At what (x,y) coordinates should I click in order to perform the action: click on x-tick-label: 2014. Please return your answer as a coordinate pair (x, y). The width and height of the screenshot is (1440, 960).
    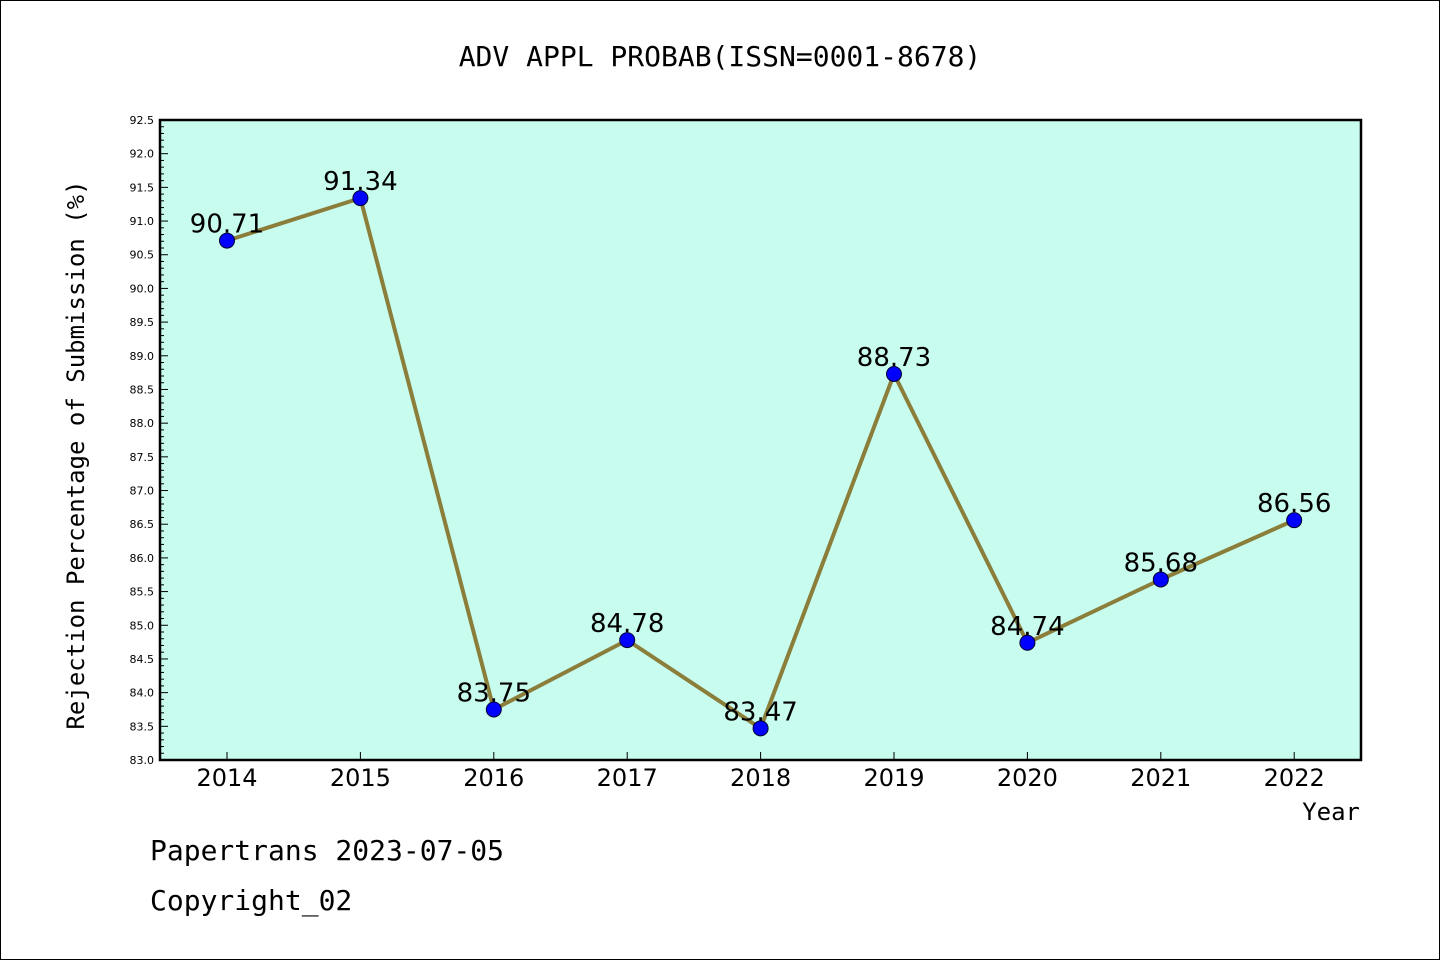
    Looking at the image, I should click on (226, 778).